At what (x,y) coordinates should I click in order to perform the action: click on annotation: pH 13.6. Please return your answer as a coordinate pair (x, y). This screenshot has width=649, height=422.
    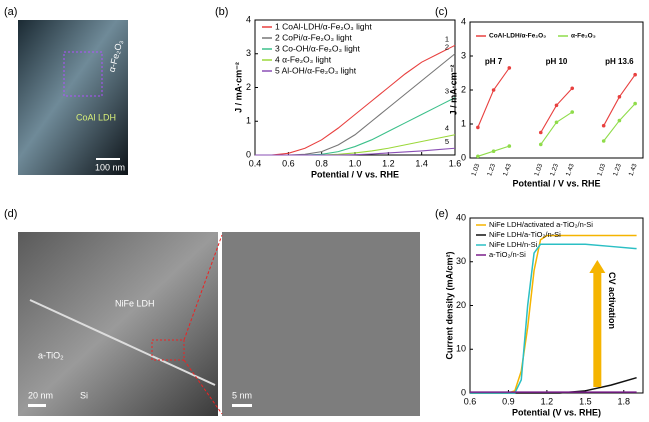
    Looking at the image, I should click on (619, 61).